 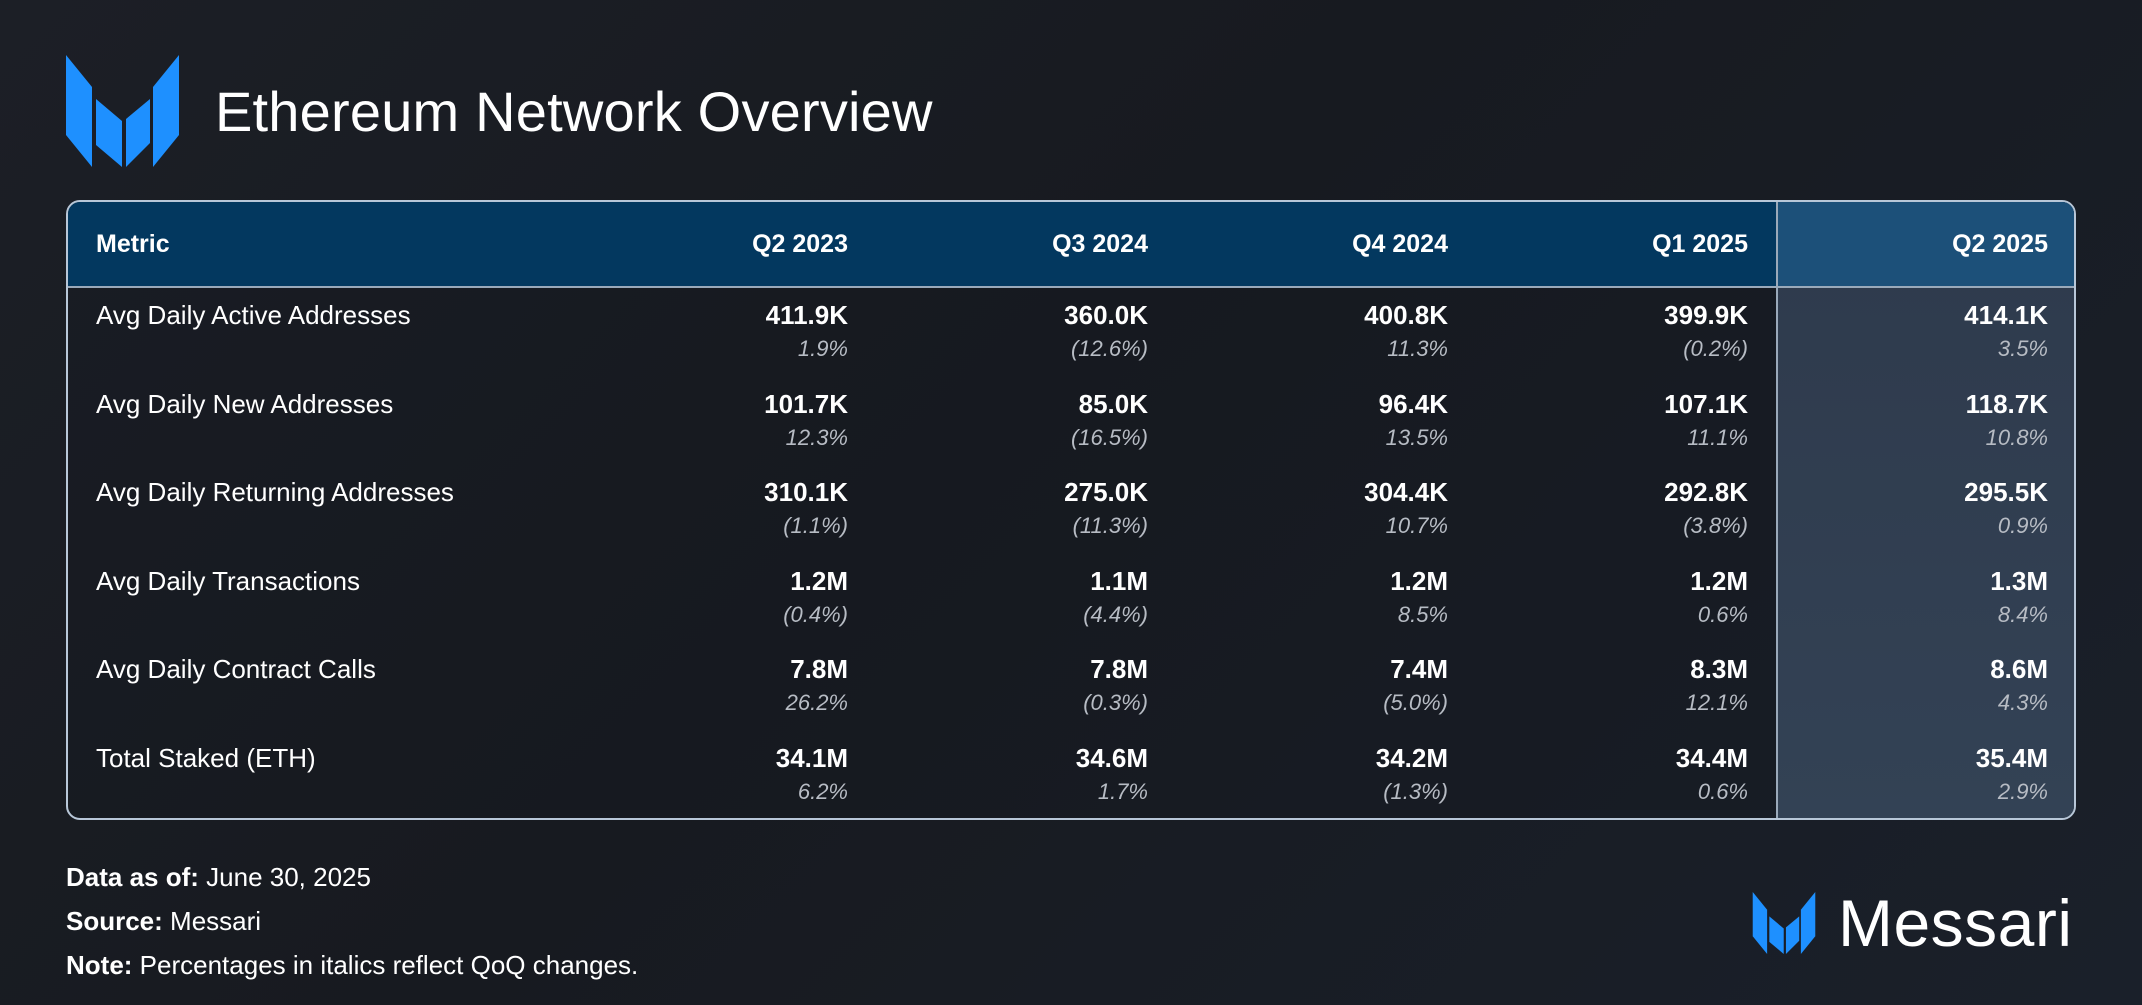 What do you see at coordinates (275, 492) in the screenshot?
I see `row-metric-label: Avg Daily Returning Addresses` at bounding box center [275, 492].